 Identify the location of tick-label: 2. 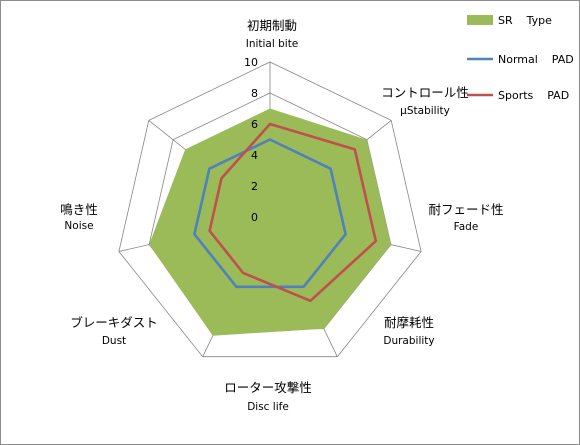
(254, 186).